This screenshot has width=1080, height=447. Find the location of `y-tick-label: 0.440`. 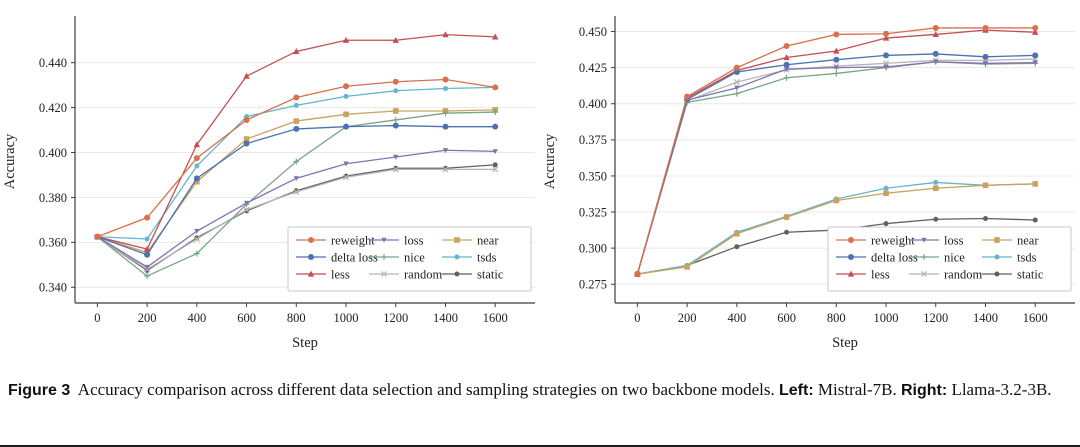

y-tick-label: 0.440 is located at coordinates (53, 63).